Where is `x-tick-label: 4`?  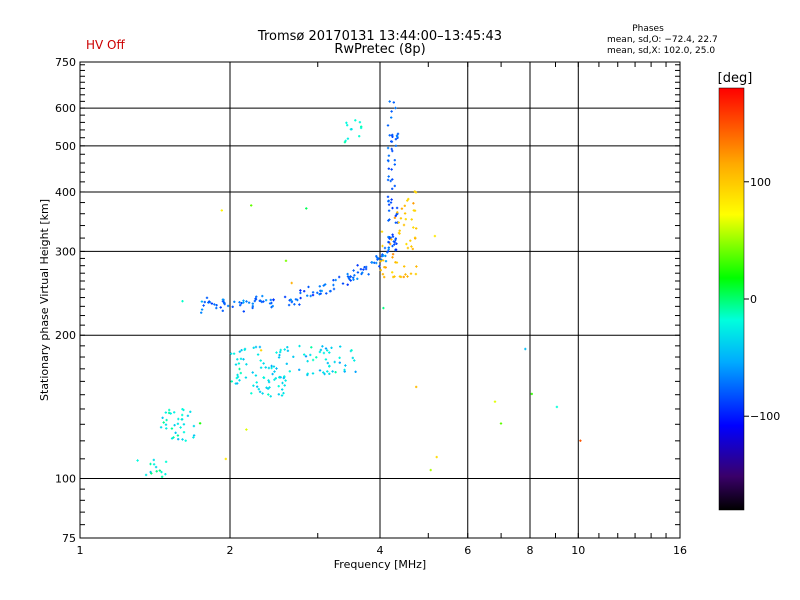 x-tick-label: 4 is located at coordinates (380, 550).